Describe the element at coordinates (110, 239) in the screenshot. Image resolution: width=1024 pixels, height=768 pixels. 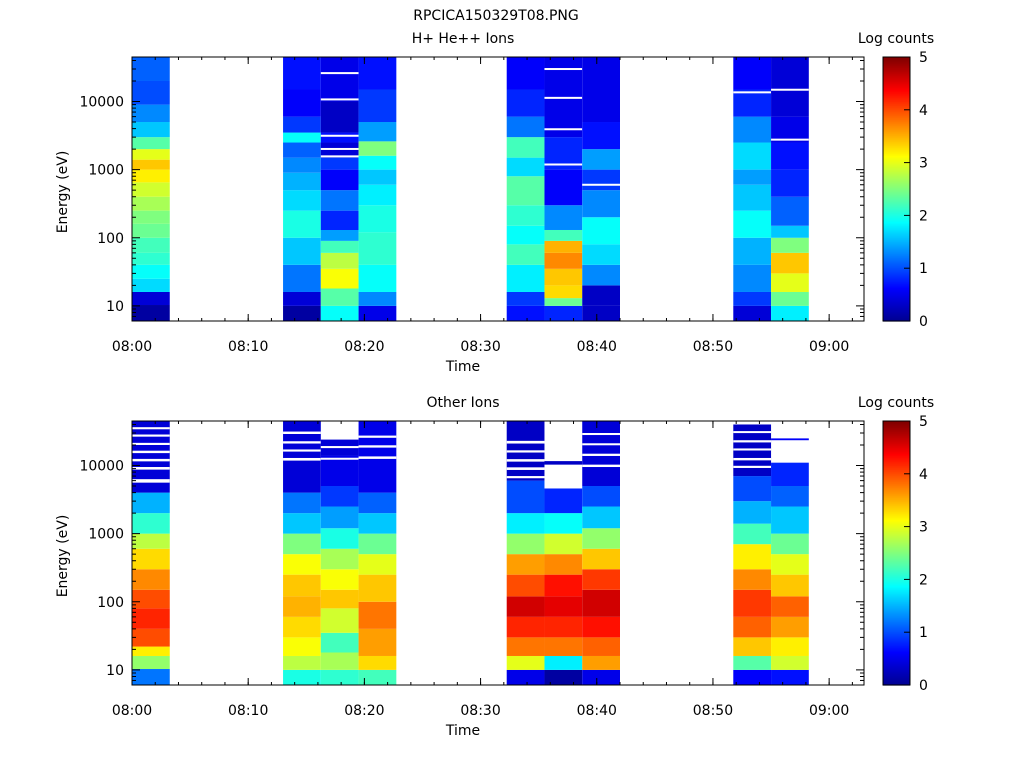
I see `y-tick-label: 100` at that location.